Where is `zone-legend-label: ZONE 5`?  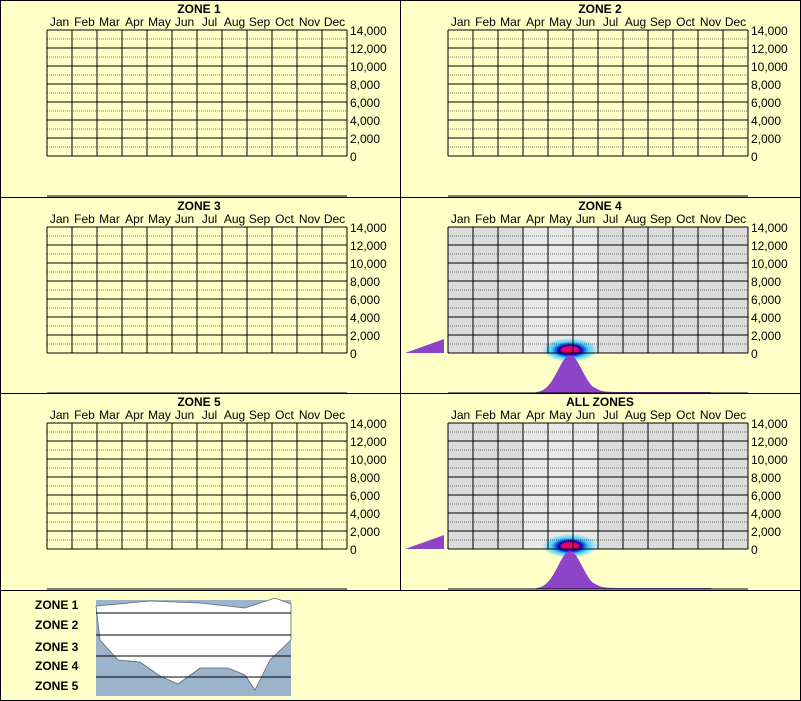 zone-legend-label: ZONE 5 is located at coordinates (57, 686).